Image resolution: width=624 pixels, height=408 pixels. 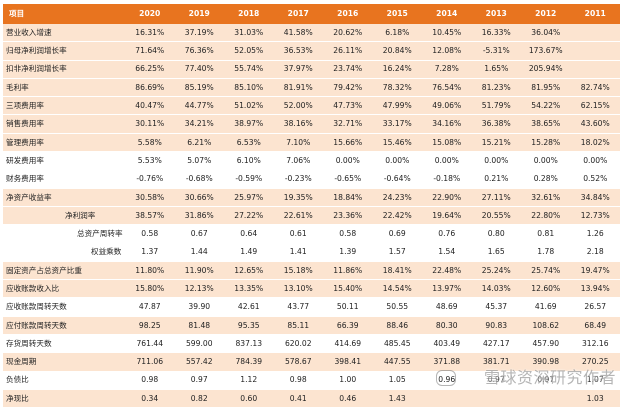 What do you see at coordinates (348, 362) in the screenshot?
I see `table-cell: 398.41` at bounding box center [348, 362].